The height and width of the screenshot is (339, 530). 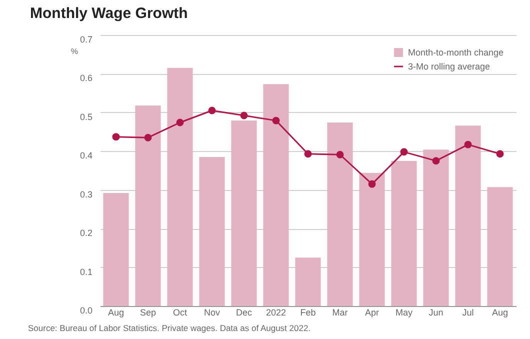 What do you see at coordinates (276, 313) in the screenshot?
I see `x-tick-label: 2022` at bounding box center [276, 313].